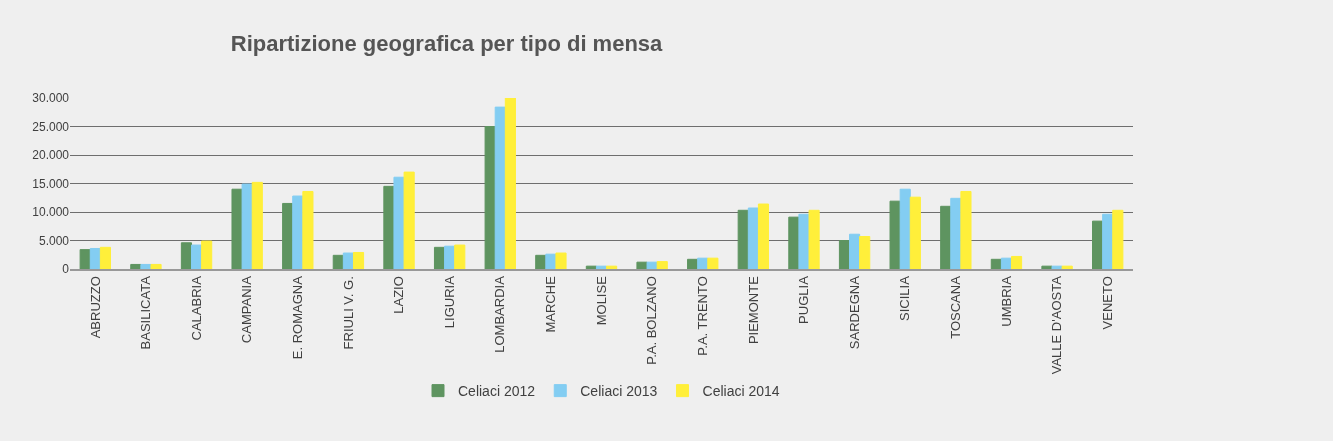  What do you see at coordinates (348, 313) in the screenshot?
I see `x-tick-label: FRIULI V. G.` at bounding box center [348, 313].